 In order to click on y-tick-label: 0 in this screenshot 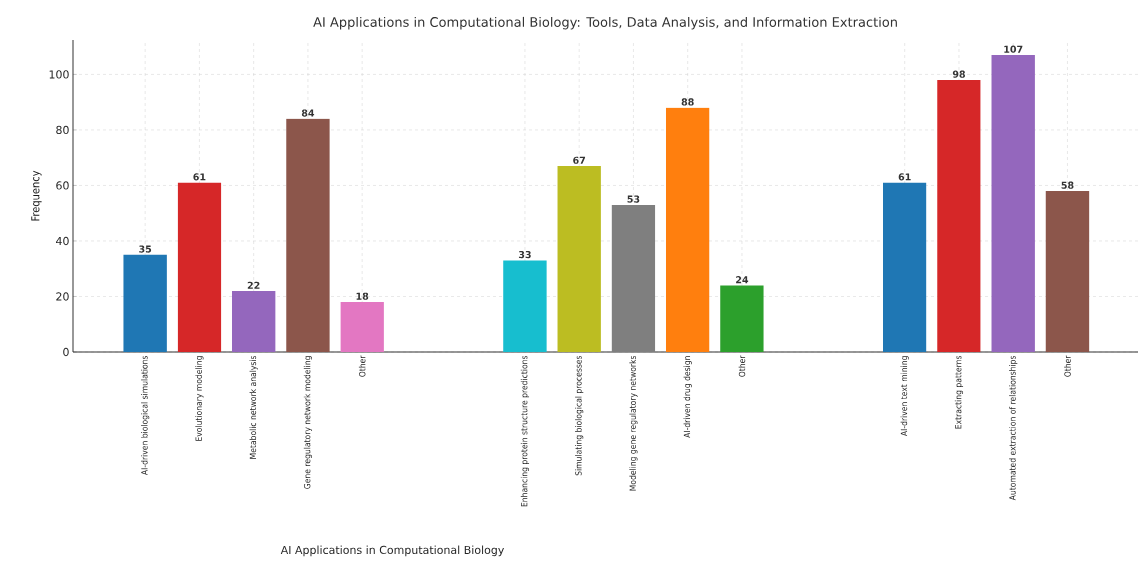, I will do `click(66, 352)`.